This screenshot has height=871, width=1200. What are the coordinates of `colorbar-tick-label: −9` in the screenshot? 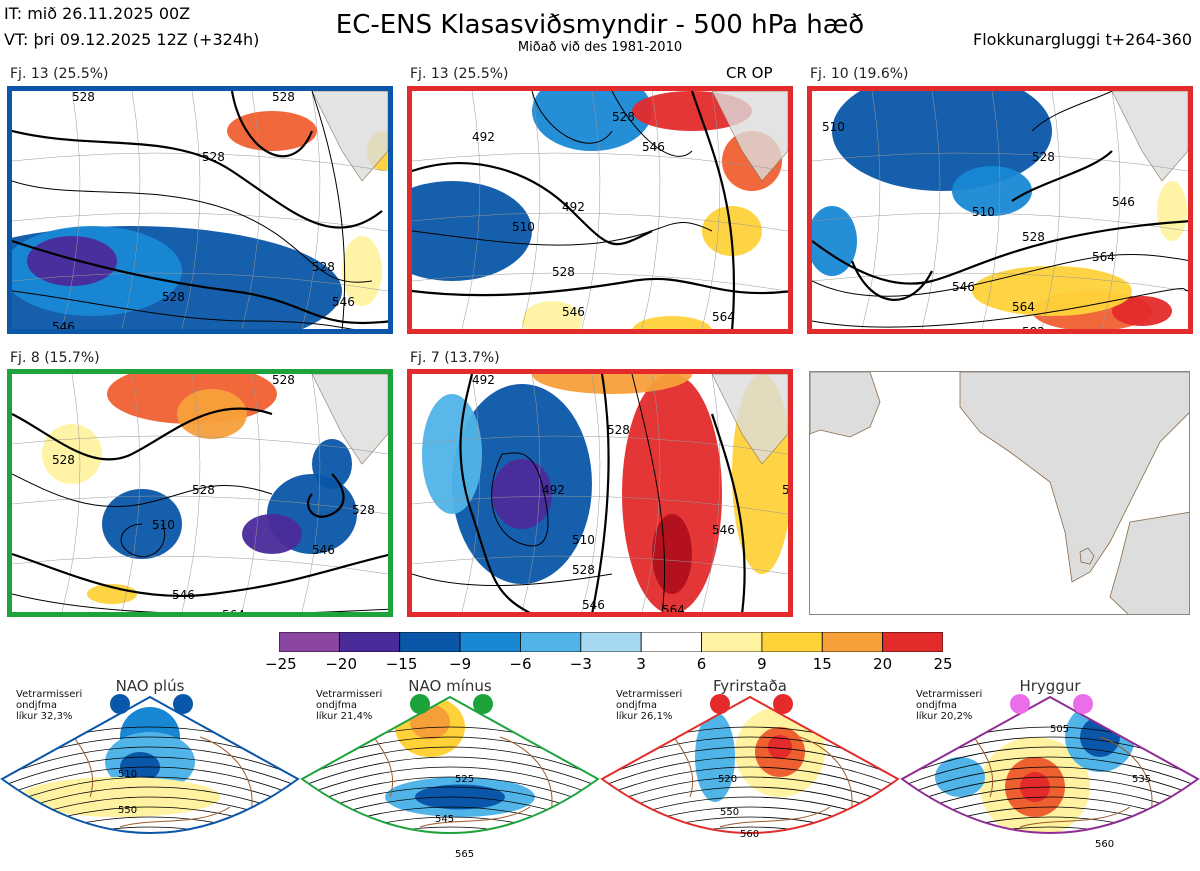 It's located at (460, 664).